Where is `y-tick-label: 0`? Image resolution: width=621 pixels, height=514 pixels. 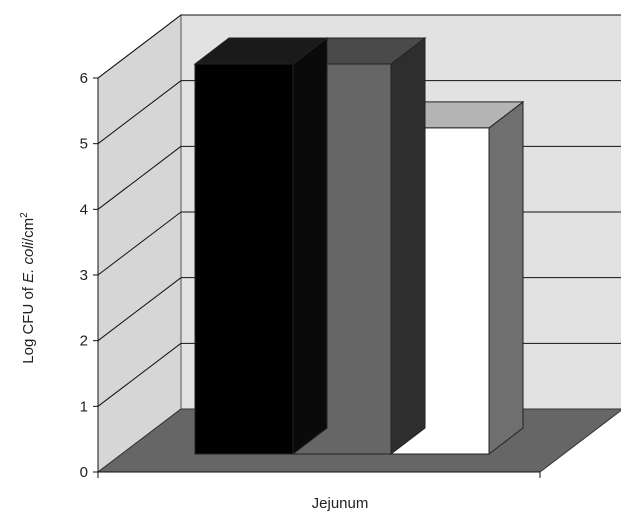
y-tick-label: 0 is located at coordinates (84, 472).